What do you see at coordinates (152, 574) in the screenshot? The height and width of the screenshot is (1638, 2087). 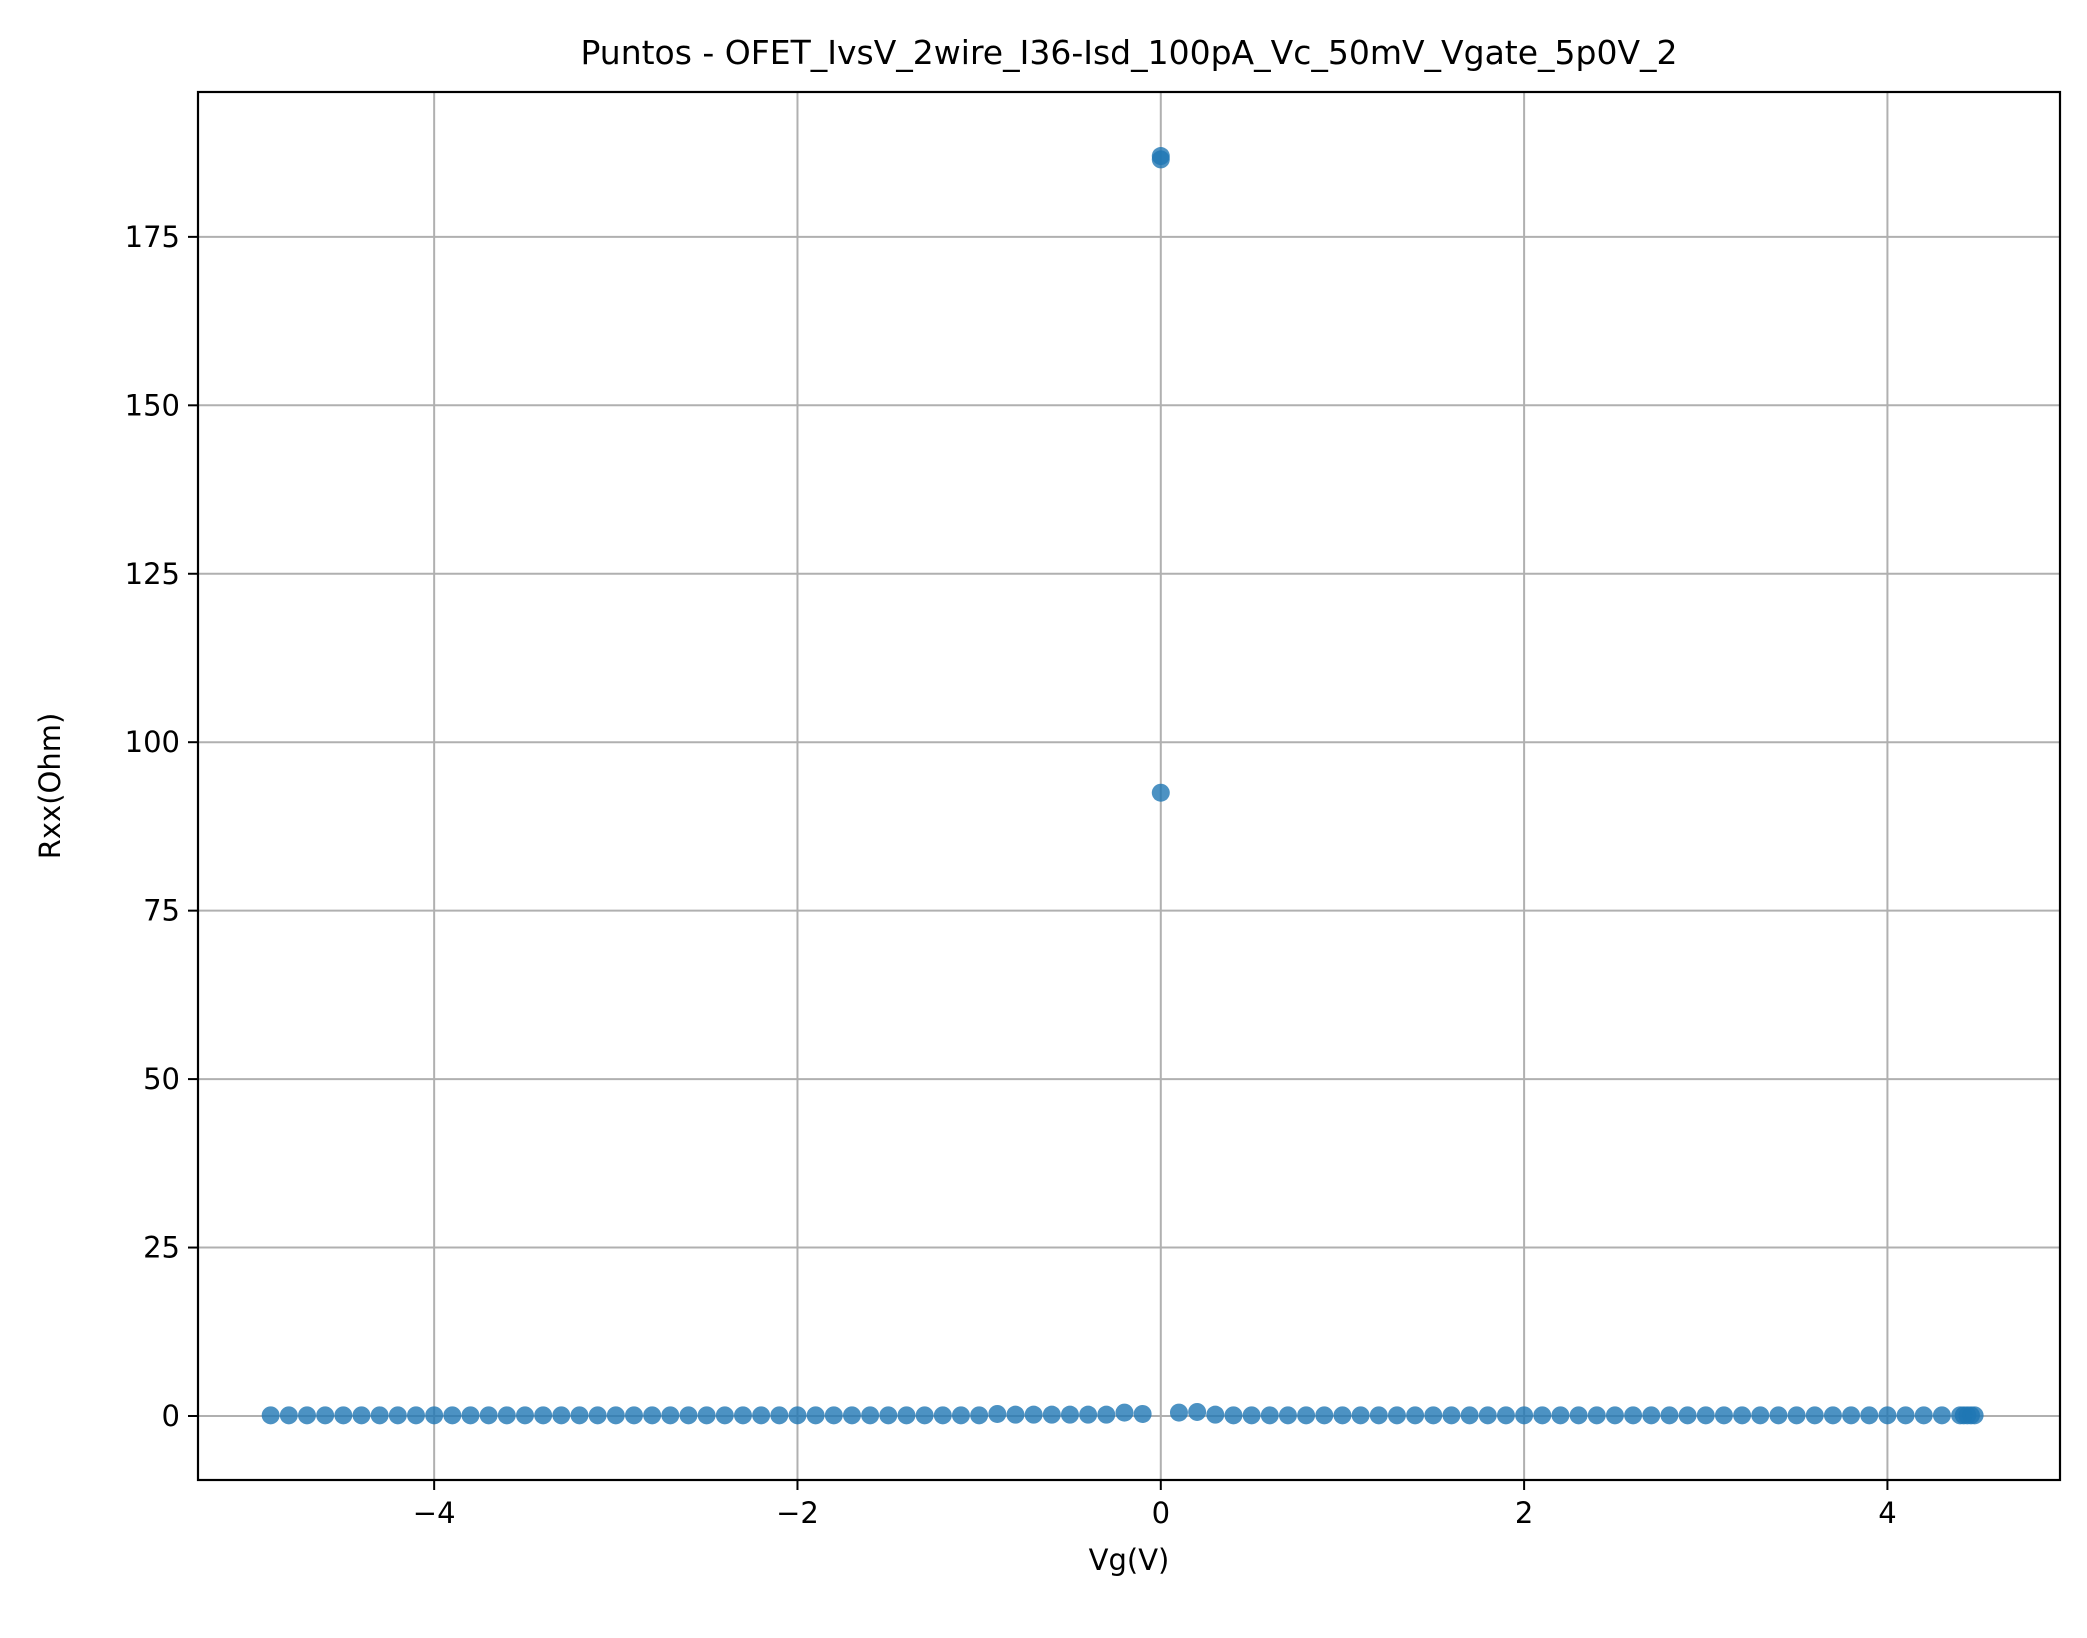 I see `y-tick-label: 125` at bounding box center [152, 574].